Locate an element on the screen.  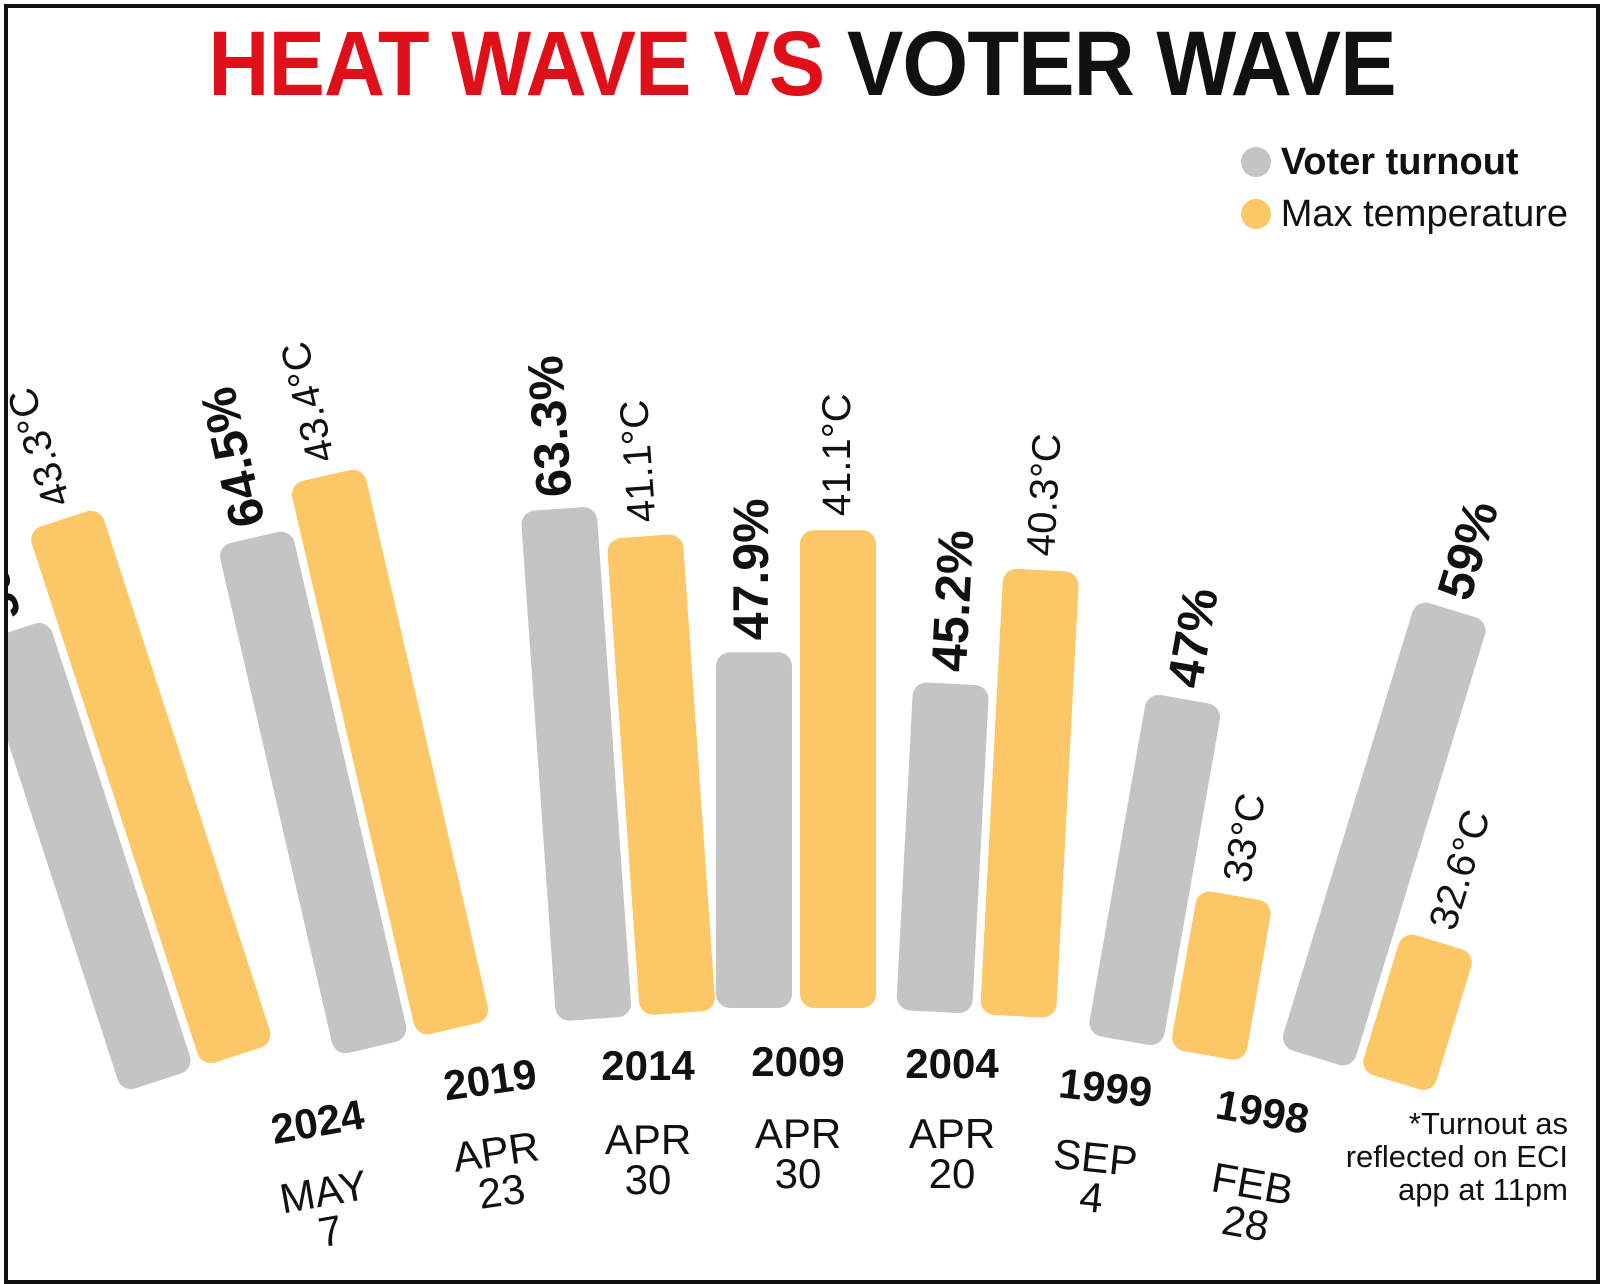
tick-date-2004: APR 20 is located at coordinates (952, 1153).